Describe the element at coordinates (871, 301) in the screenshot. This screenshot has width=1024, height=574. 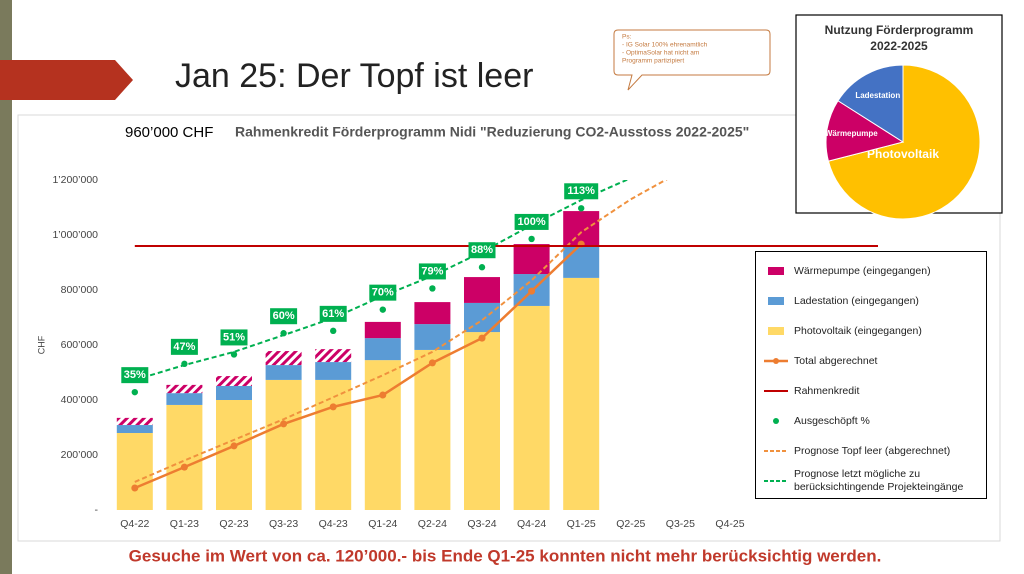
I see `legend-item: Ladestation (eingegangen)` at that location.